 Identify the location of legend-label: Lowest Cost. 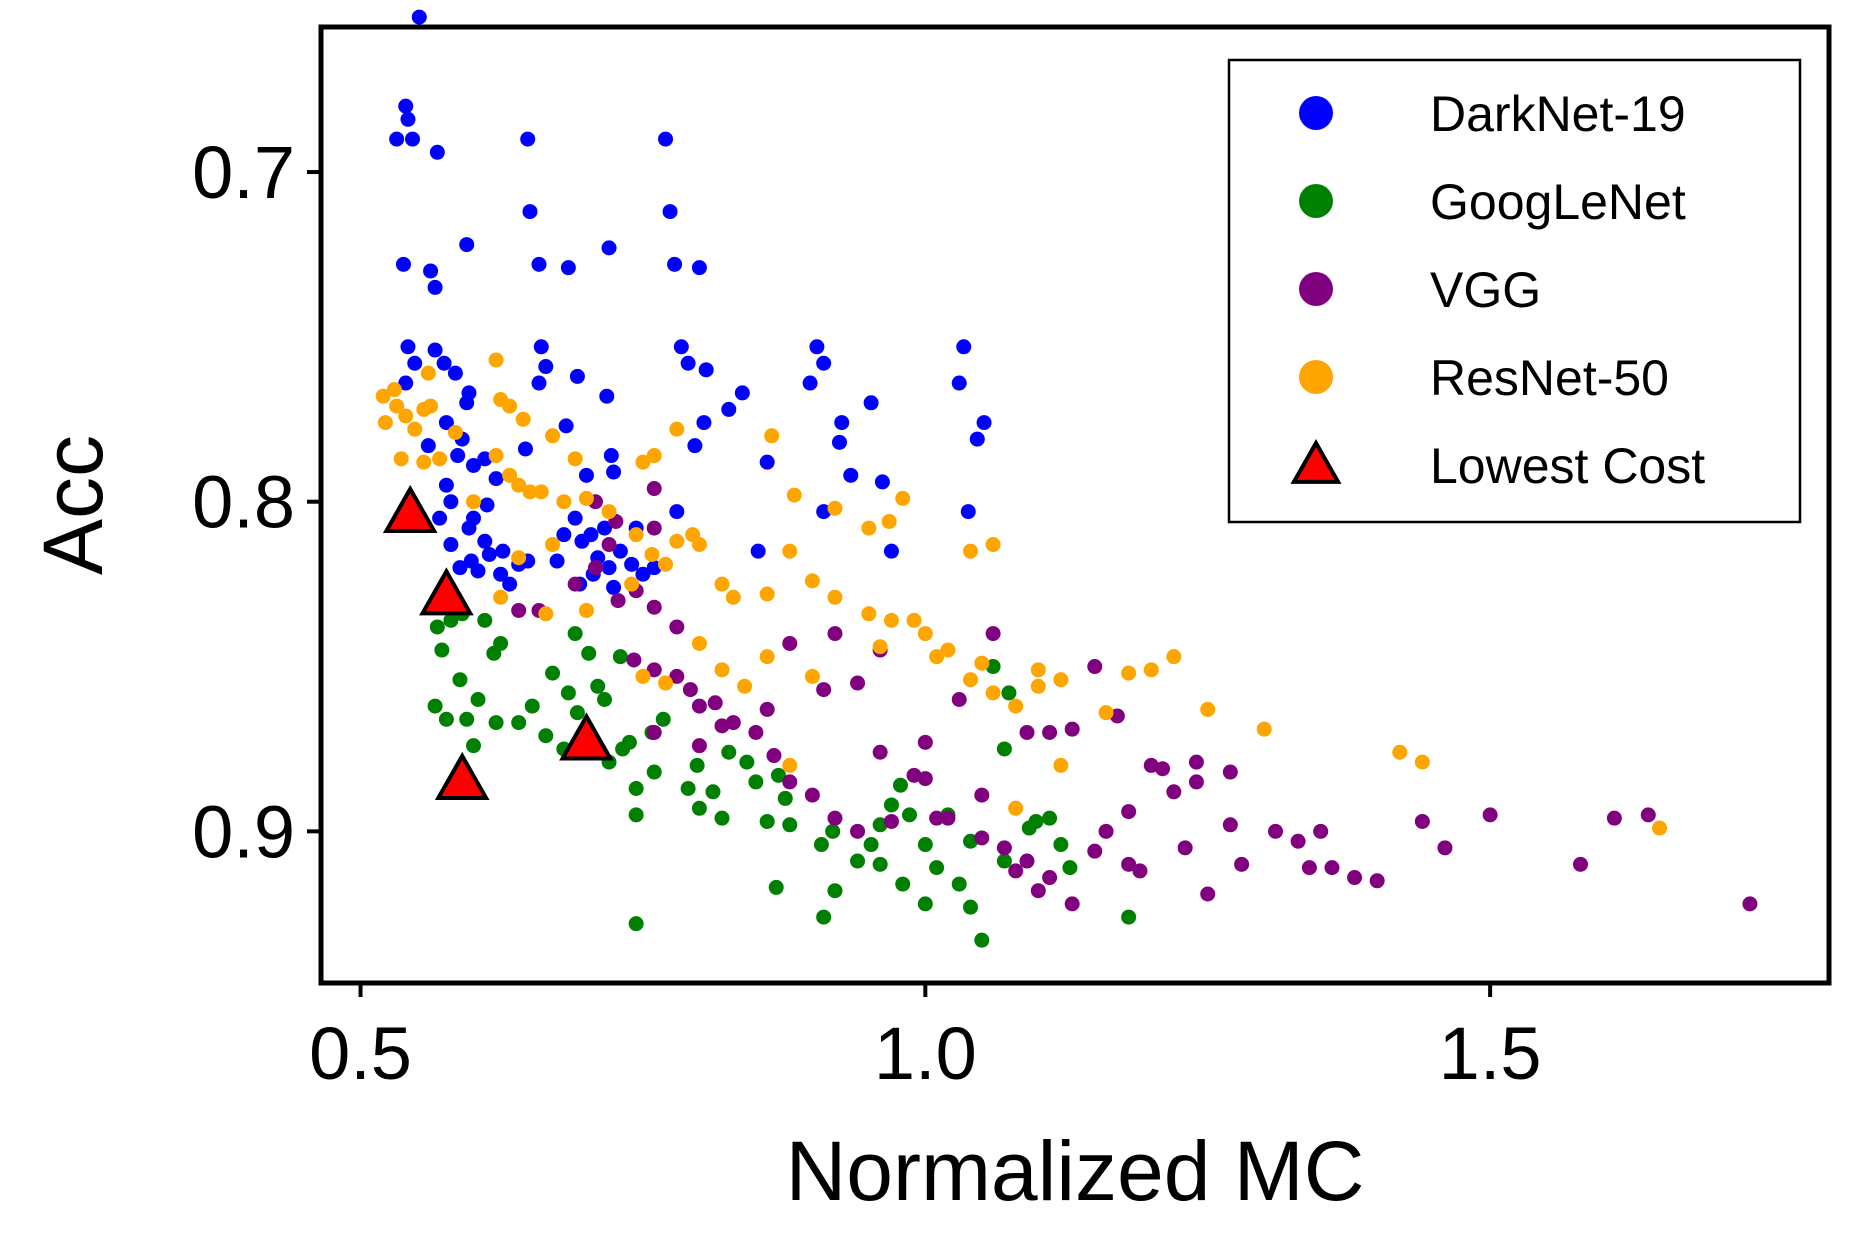
(1567, 466).